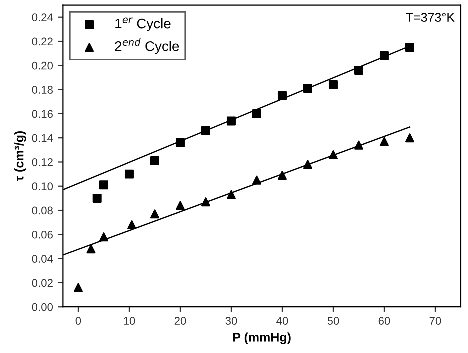 The height and width of the screenshot is (353, 468). Describe the element at coordinates (42, 210) in the screenshot. I see `y-tick-label: 0.08` at that location.